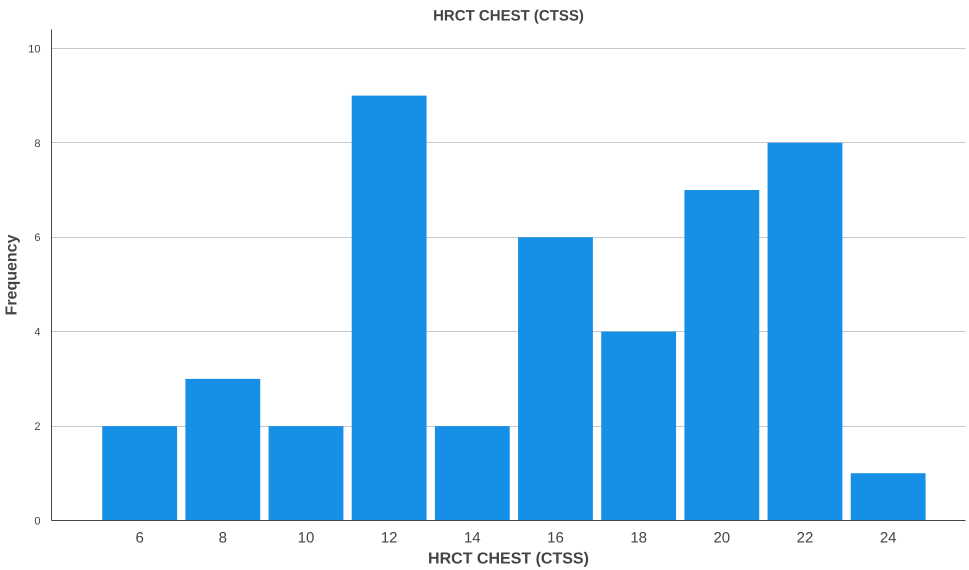 This screenshot has height=570, width=969. I want to click on x-tick-label: 6, so click(139, 538).